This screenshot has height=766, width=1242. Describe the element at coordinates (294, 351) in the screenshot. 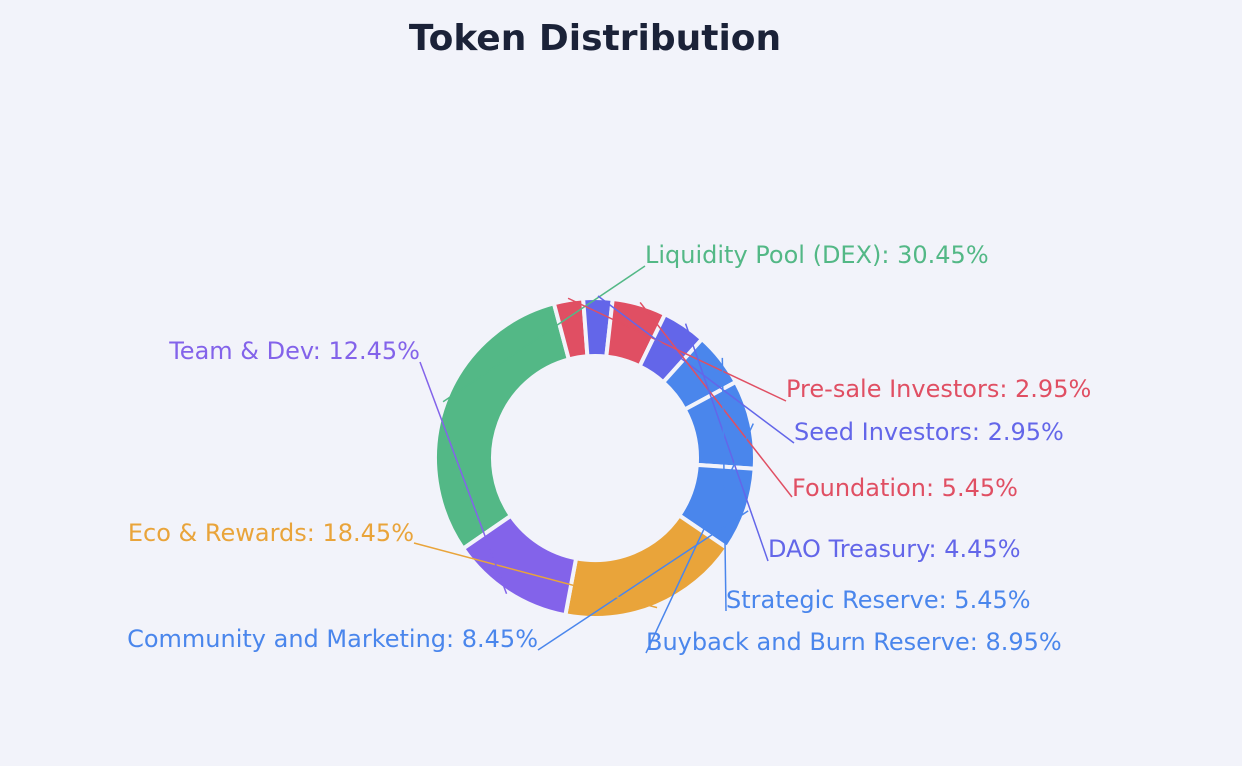

I see `slice-label: Team & Dev: 12.45%` at that location.